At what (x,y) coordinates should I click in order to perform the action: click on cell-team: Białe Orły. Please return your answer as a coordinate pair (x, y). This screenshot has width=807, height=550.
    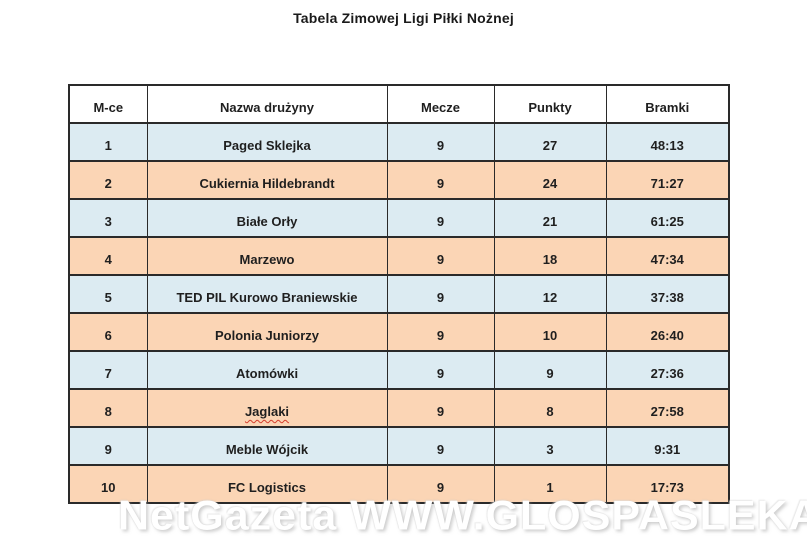
    Looking at the image, I should click on (267, 218).